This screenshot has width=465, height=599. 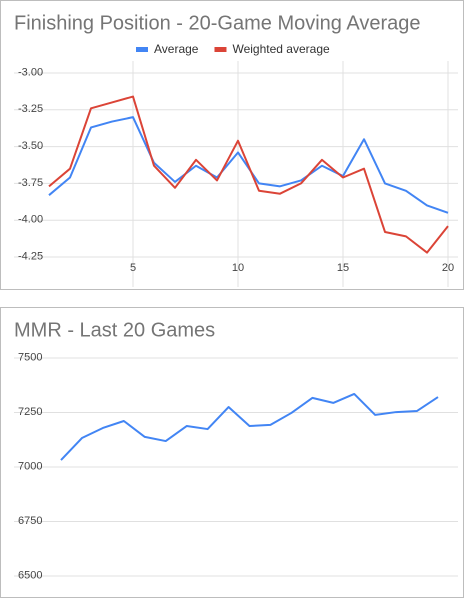 I want to click on legend-label: Average, so click(x=176, y=49).